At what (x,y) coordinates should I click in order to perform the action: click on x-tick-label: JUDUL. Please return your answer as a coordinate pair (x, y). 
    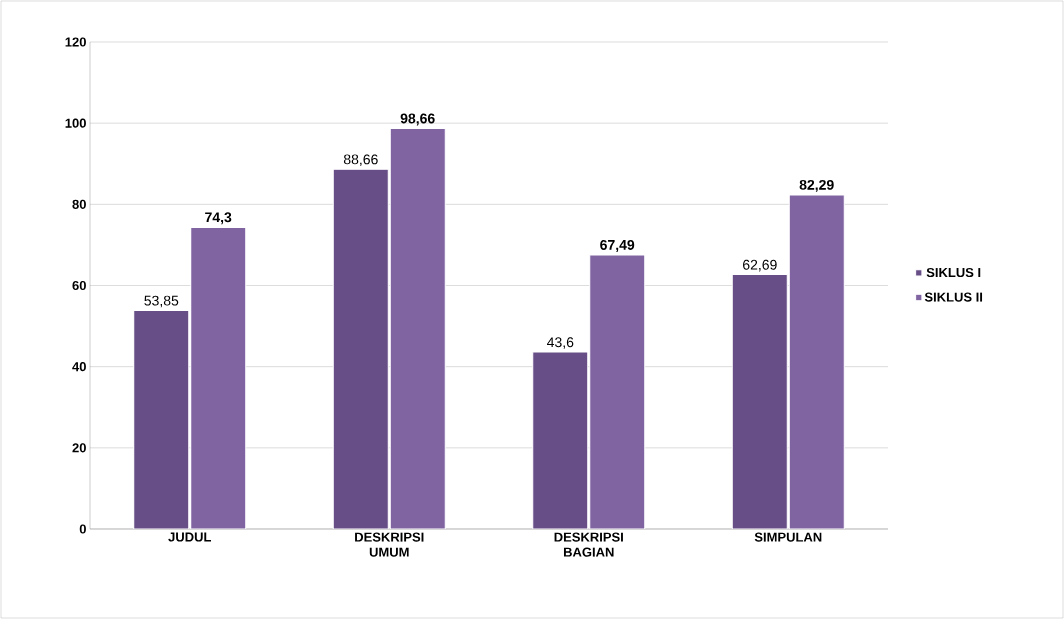
    Looking at the image, I should click on (190, 537).